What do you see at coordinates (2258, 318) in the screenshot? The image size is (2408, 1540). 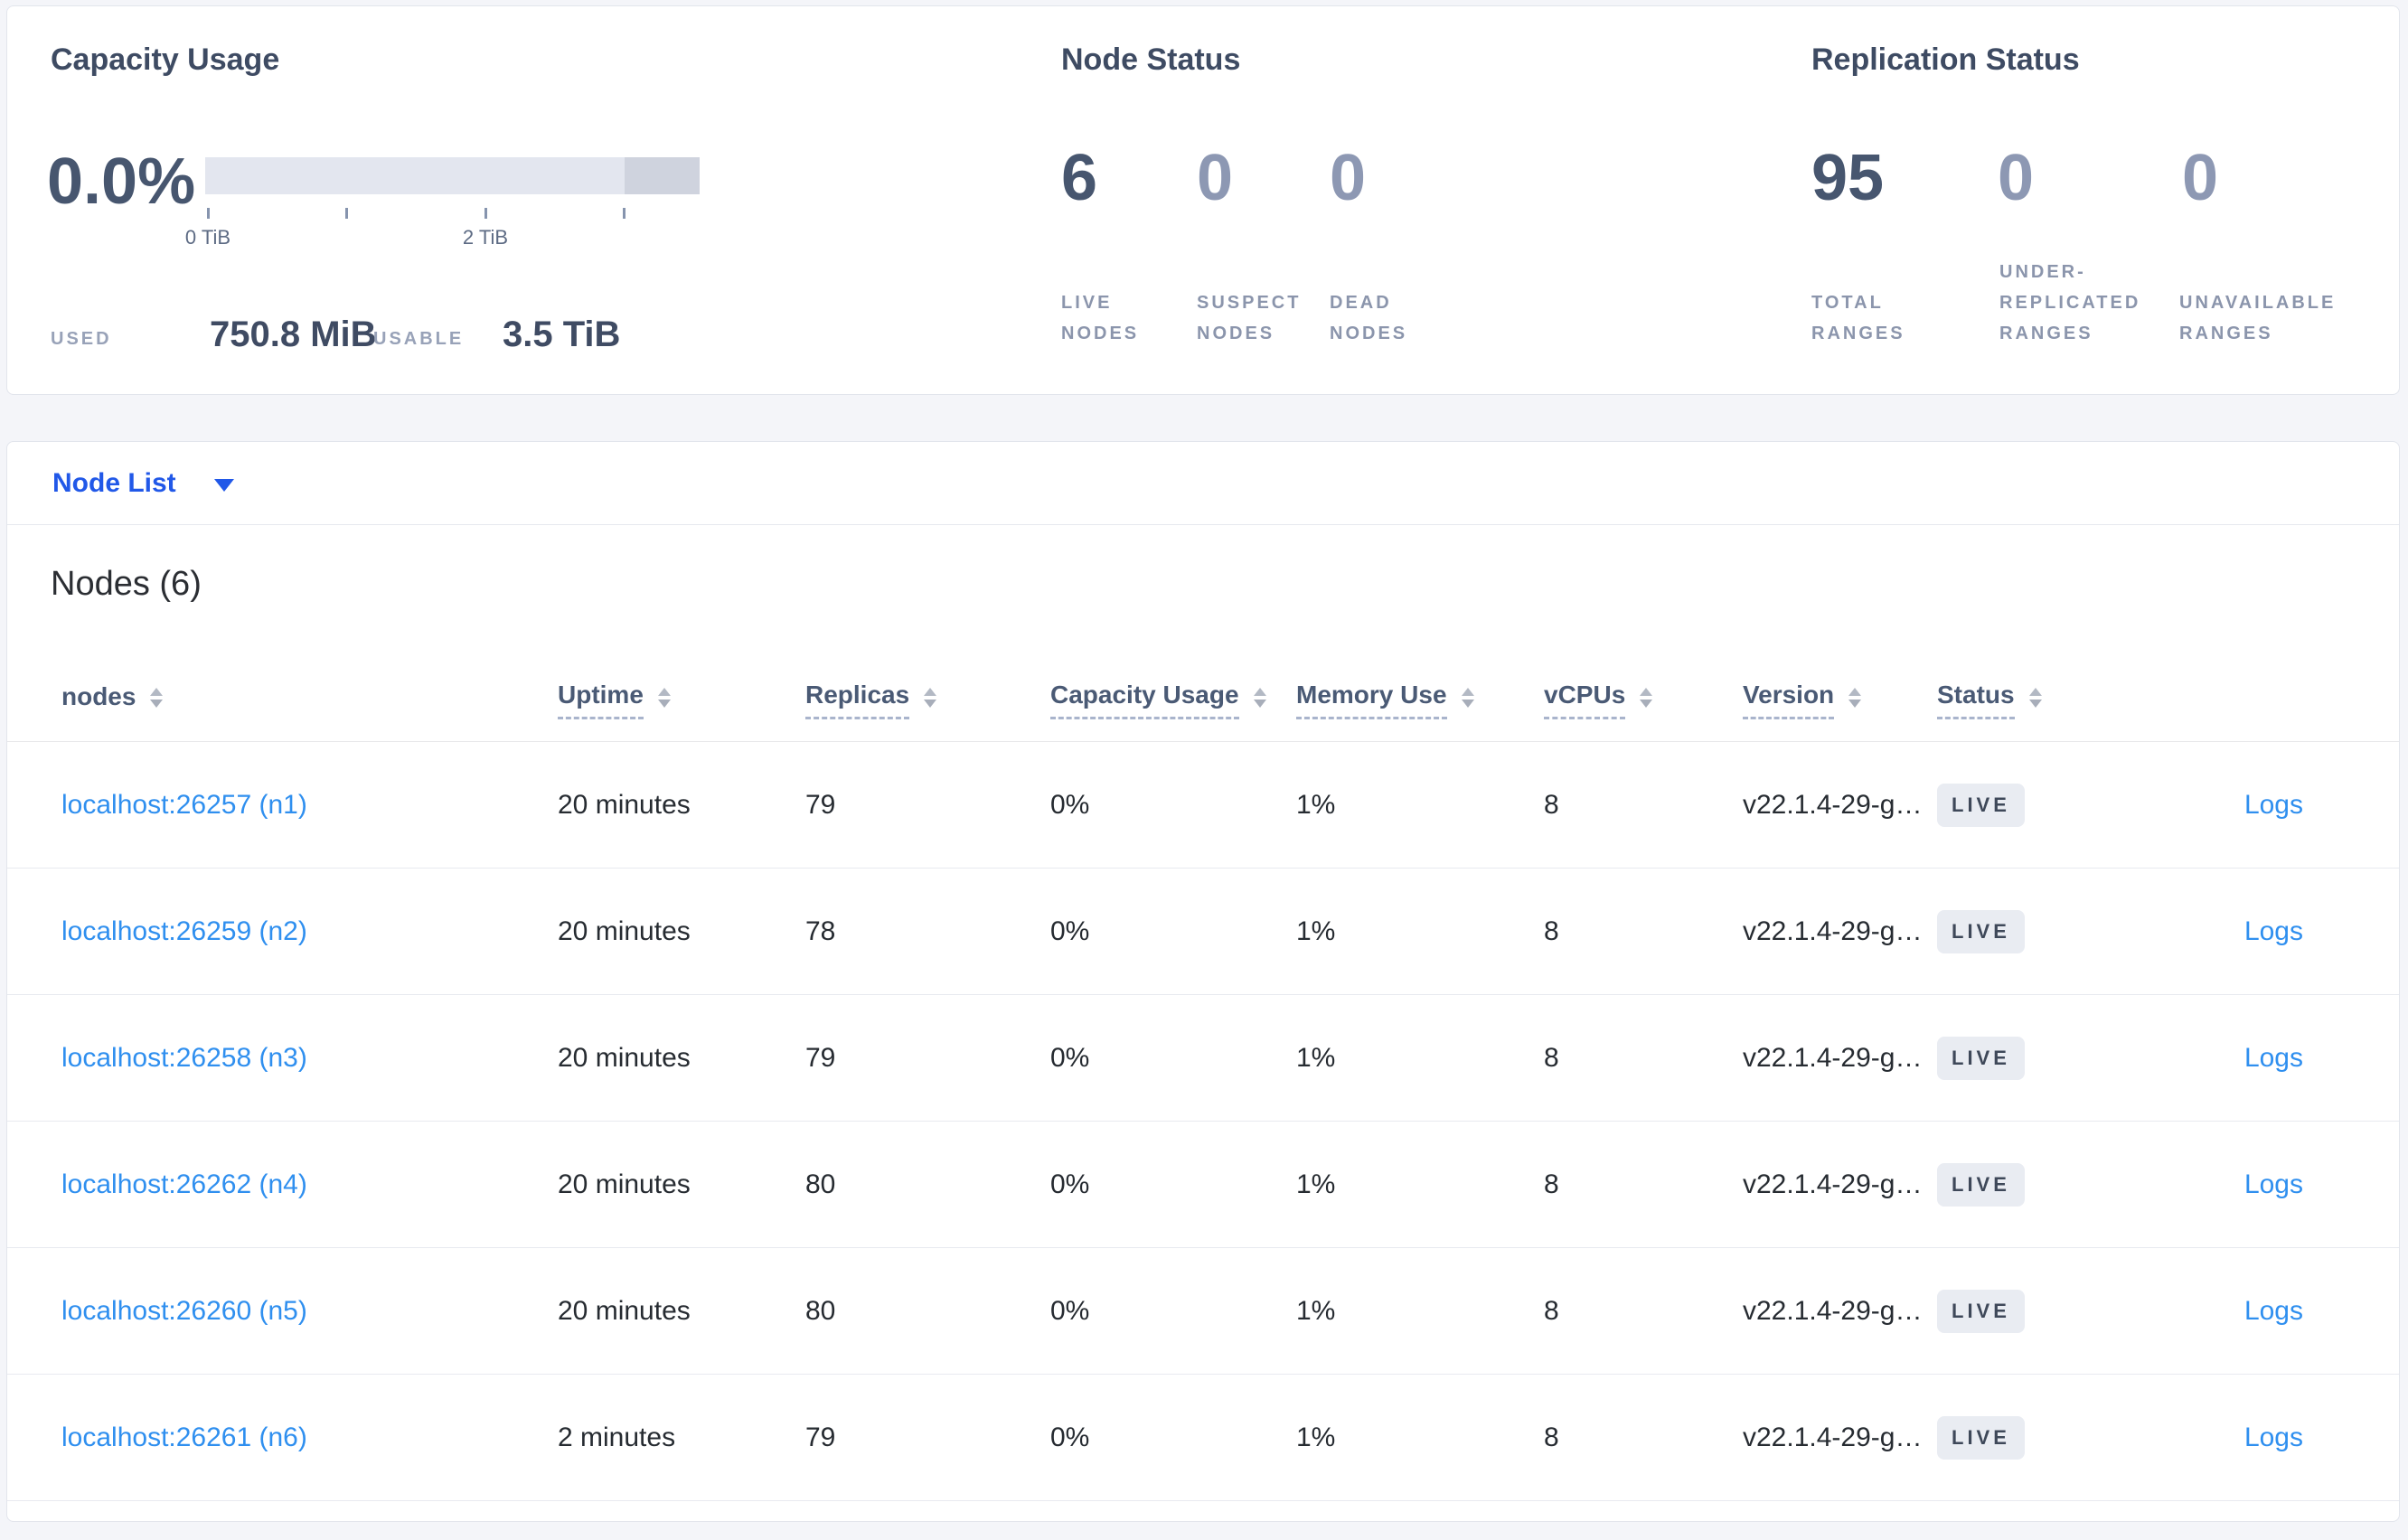 I see `unavailable-ranges-label: UNAVAILABLE RANGES` at bounding box center [2258, 318].